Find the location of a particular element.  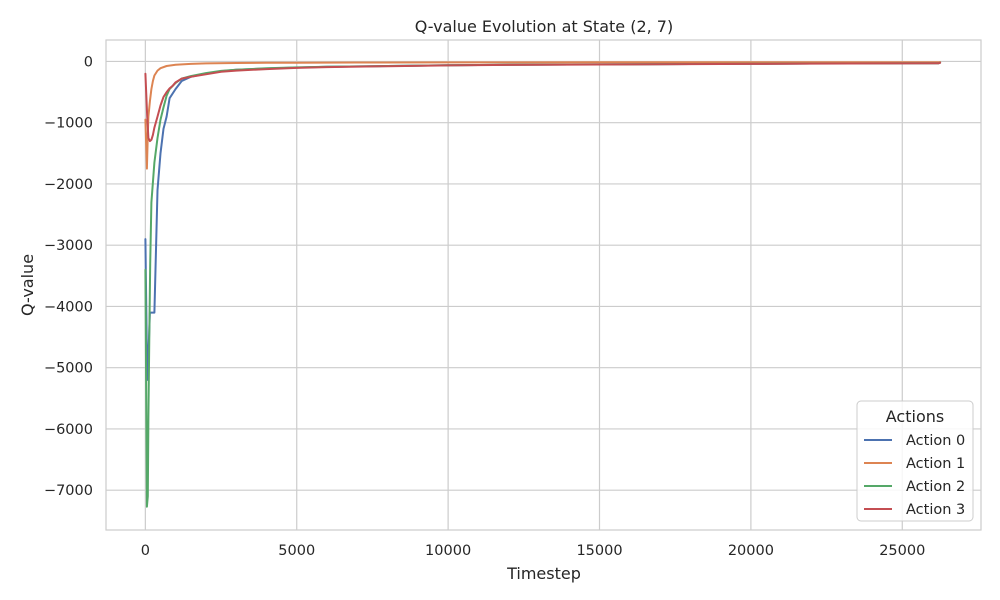

y-tick-label: −3000 is located at coordinates (68, 246).